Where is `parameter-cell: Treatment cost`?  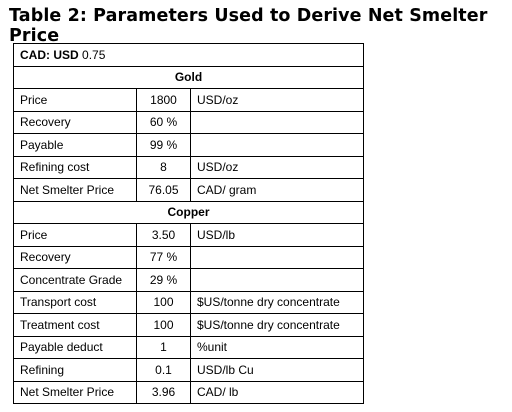 parameter-cell: Treatment cost is located at coordinates (75, 325).